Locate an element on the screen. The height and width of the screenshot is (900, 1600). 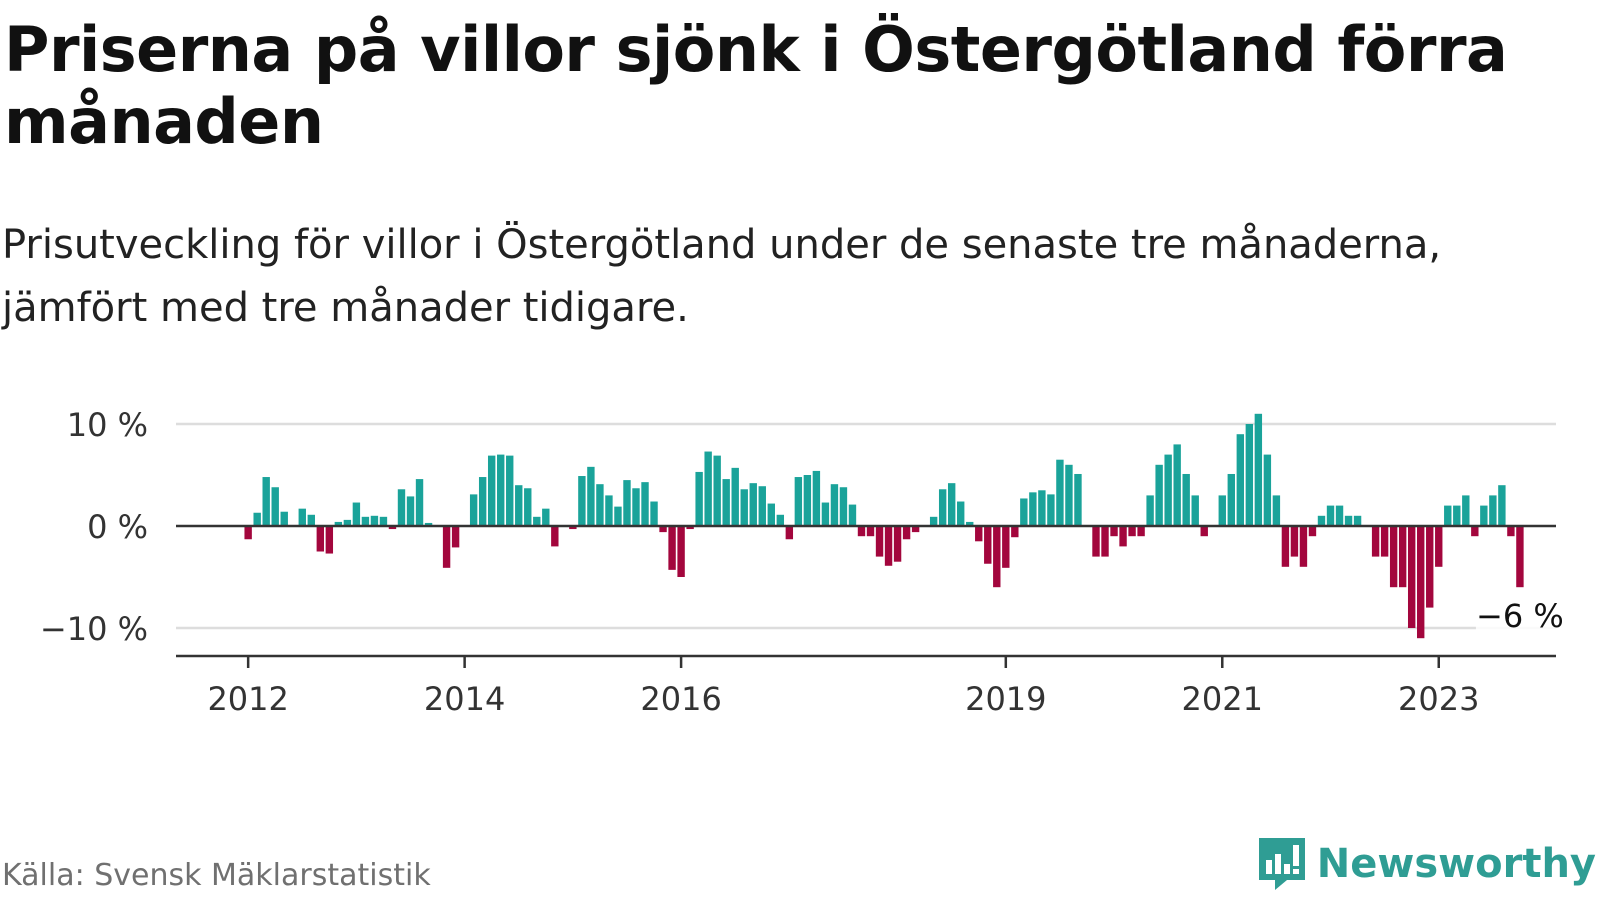
axes is located at coordinates (866, 596).